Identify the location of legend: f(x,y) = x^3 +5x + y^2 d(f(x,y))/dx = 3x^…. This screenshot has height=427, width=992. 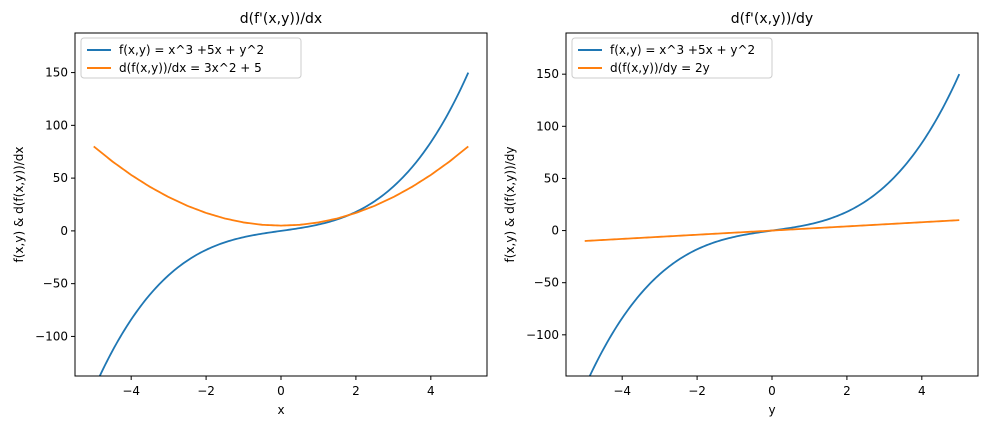
(191, 58).